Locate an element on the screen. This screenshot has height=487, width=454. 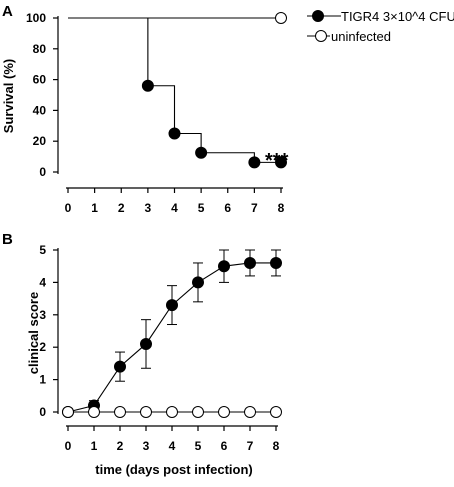
panel-a-xtick-label: 4 is located at coordinates (174, 208).